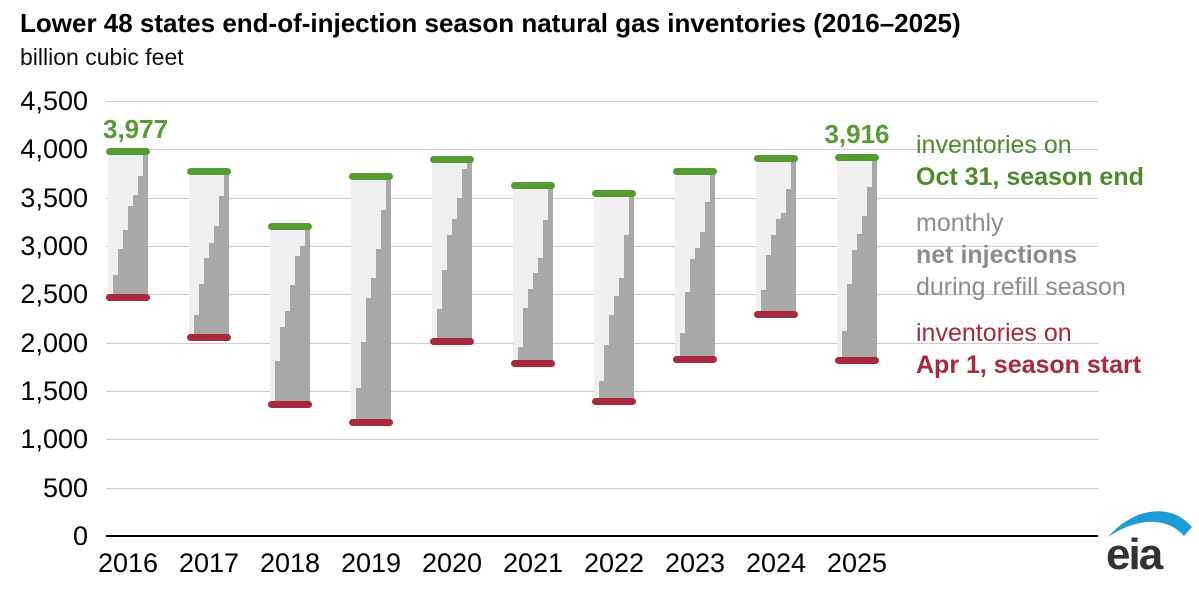  I want to click on injection-step-2017-m6, so click(222, 267).